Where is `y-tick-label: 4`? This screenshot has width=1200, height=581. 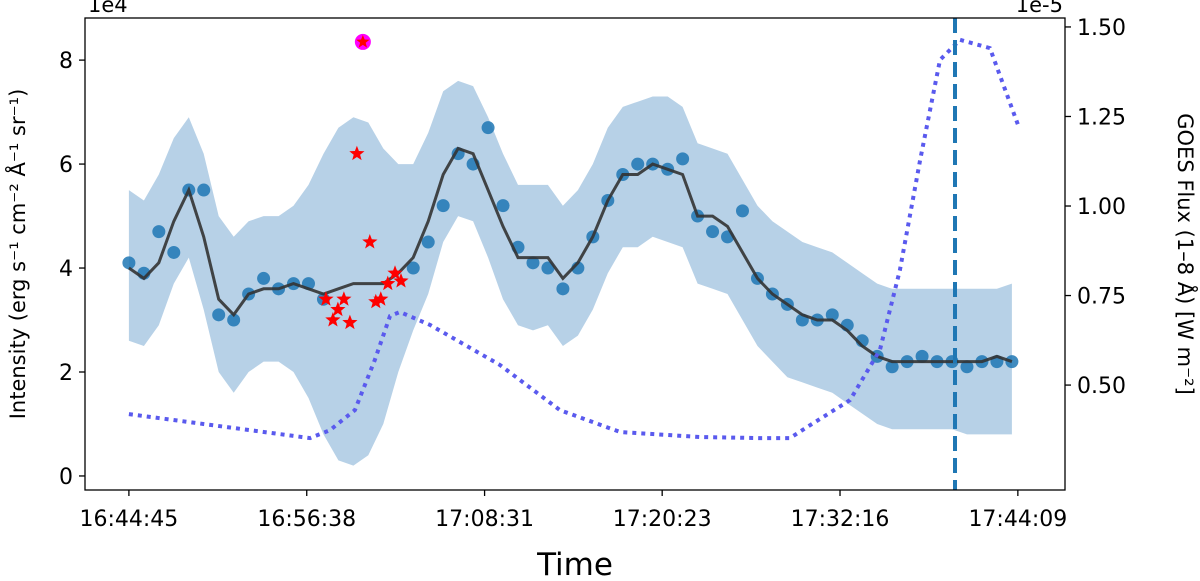
y-tick-label: 4 is located at coordinates (66, 269).